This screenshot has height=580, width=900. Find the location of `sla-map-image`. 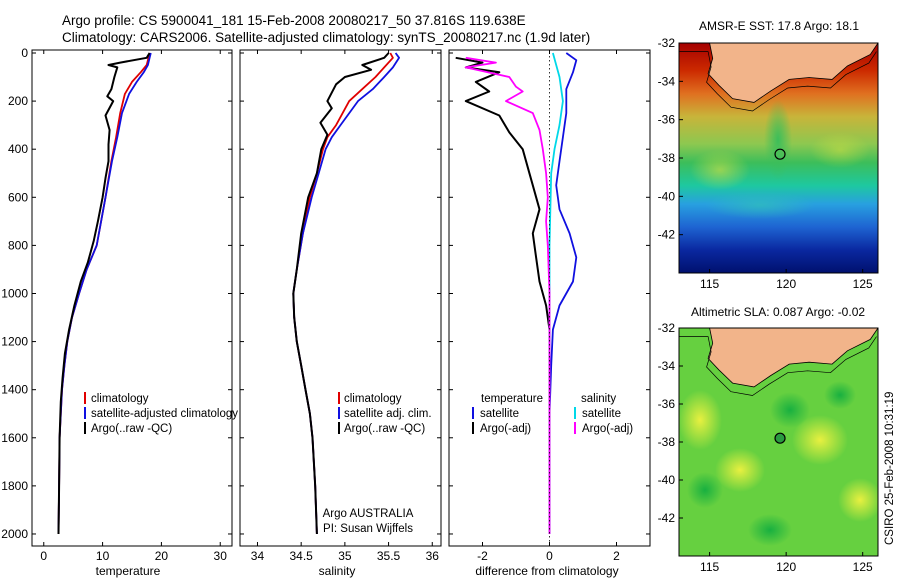

sla-map-image is located at coordinates (778, 442).